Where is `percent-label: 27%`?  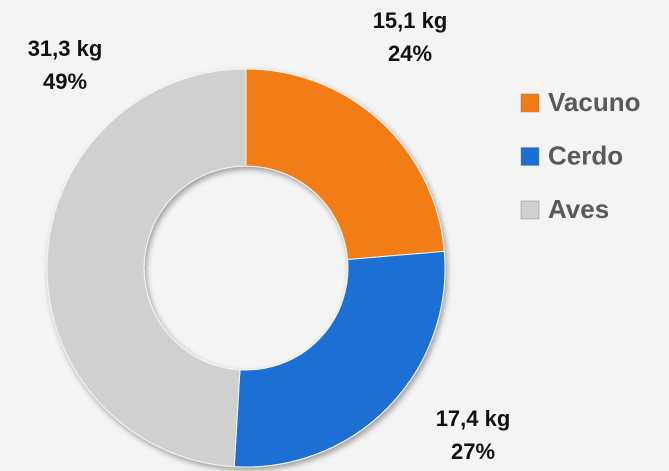
percent-label: 27% is located at coordinates (473, 451).